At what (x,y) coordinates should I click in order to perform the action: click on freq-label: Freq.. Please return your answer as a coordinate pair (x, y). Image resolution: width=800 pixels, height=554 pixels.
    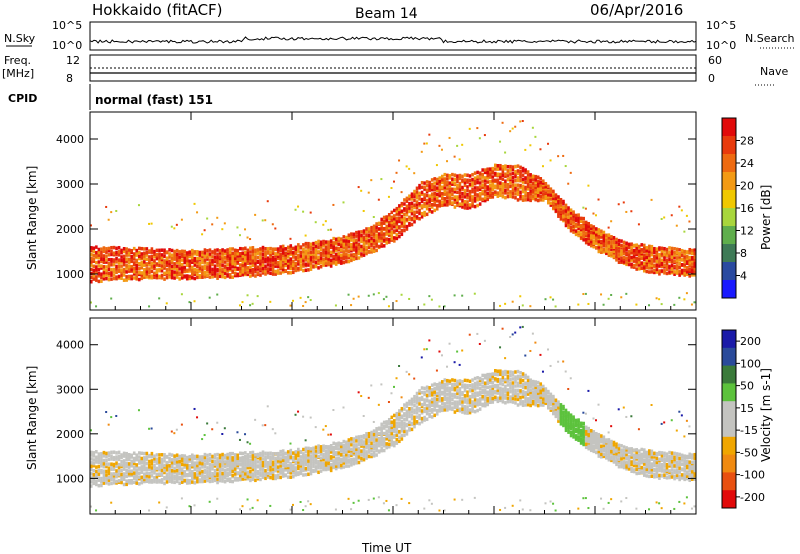
    Looking at the image, I should click on (17, 60).